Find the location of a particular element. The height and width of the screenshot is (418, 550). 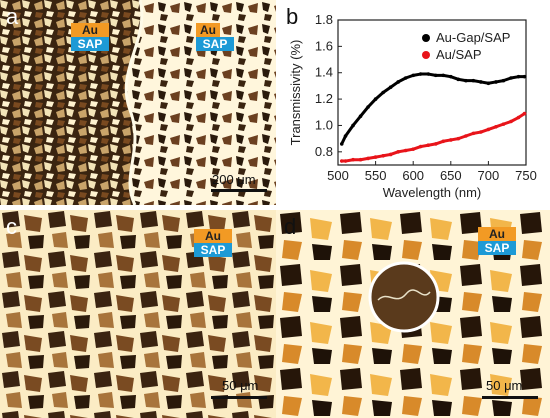

scale-bar-label-a: 200 μm is located at coordinates (234, 179).